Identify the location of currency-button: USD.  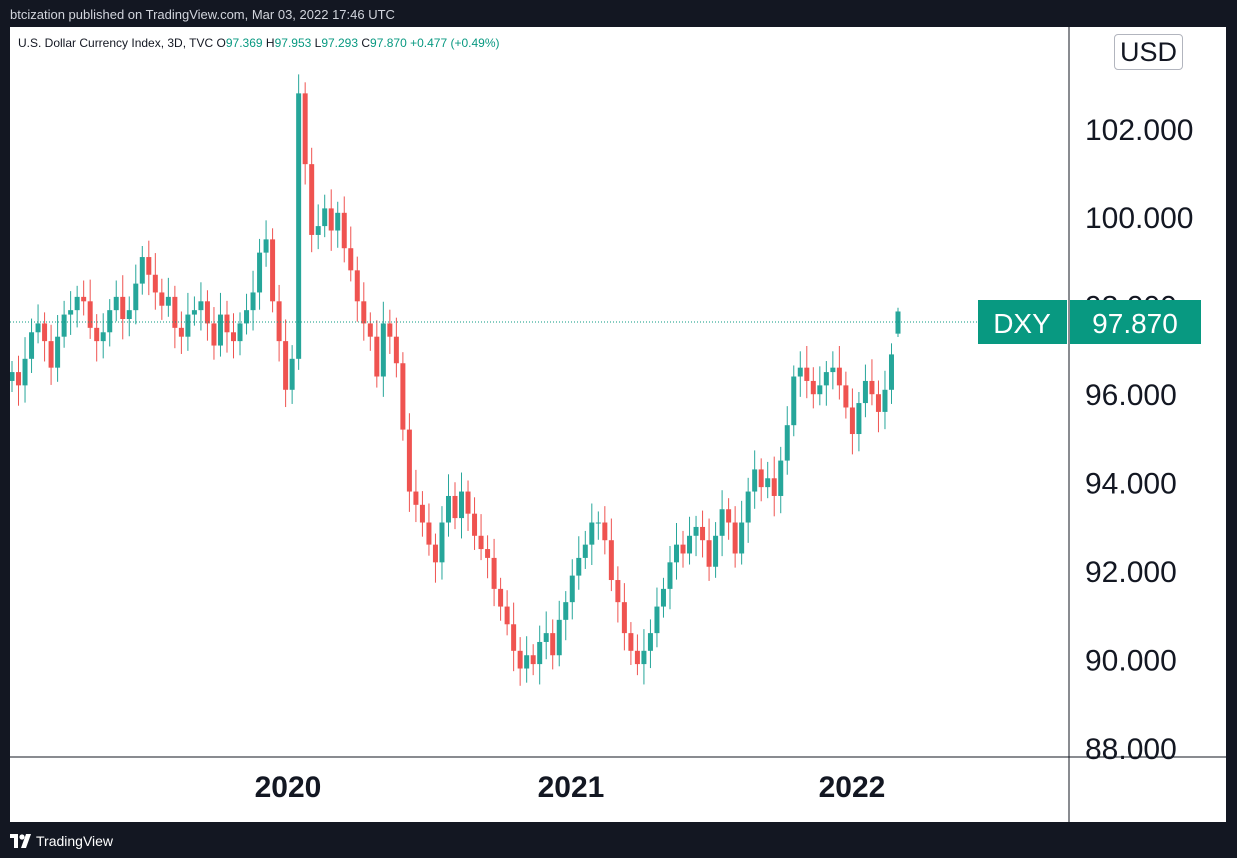
(1149, 52).